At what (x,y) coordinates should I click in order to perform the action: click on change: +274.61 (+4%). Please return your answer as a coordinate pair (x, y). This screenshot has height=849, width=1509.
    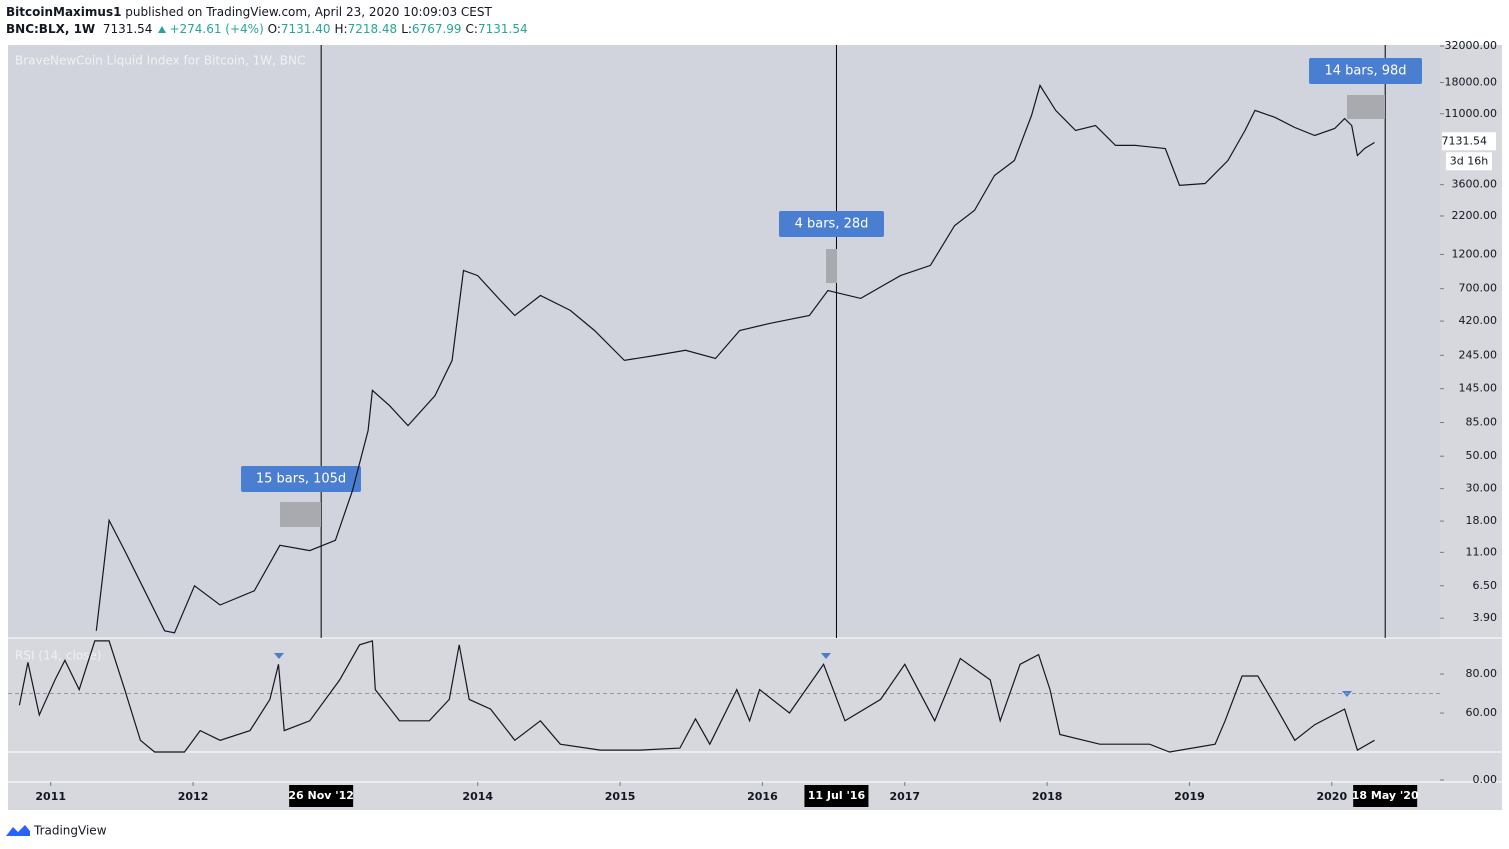
    Looking at the image, I should click on (216, 29).